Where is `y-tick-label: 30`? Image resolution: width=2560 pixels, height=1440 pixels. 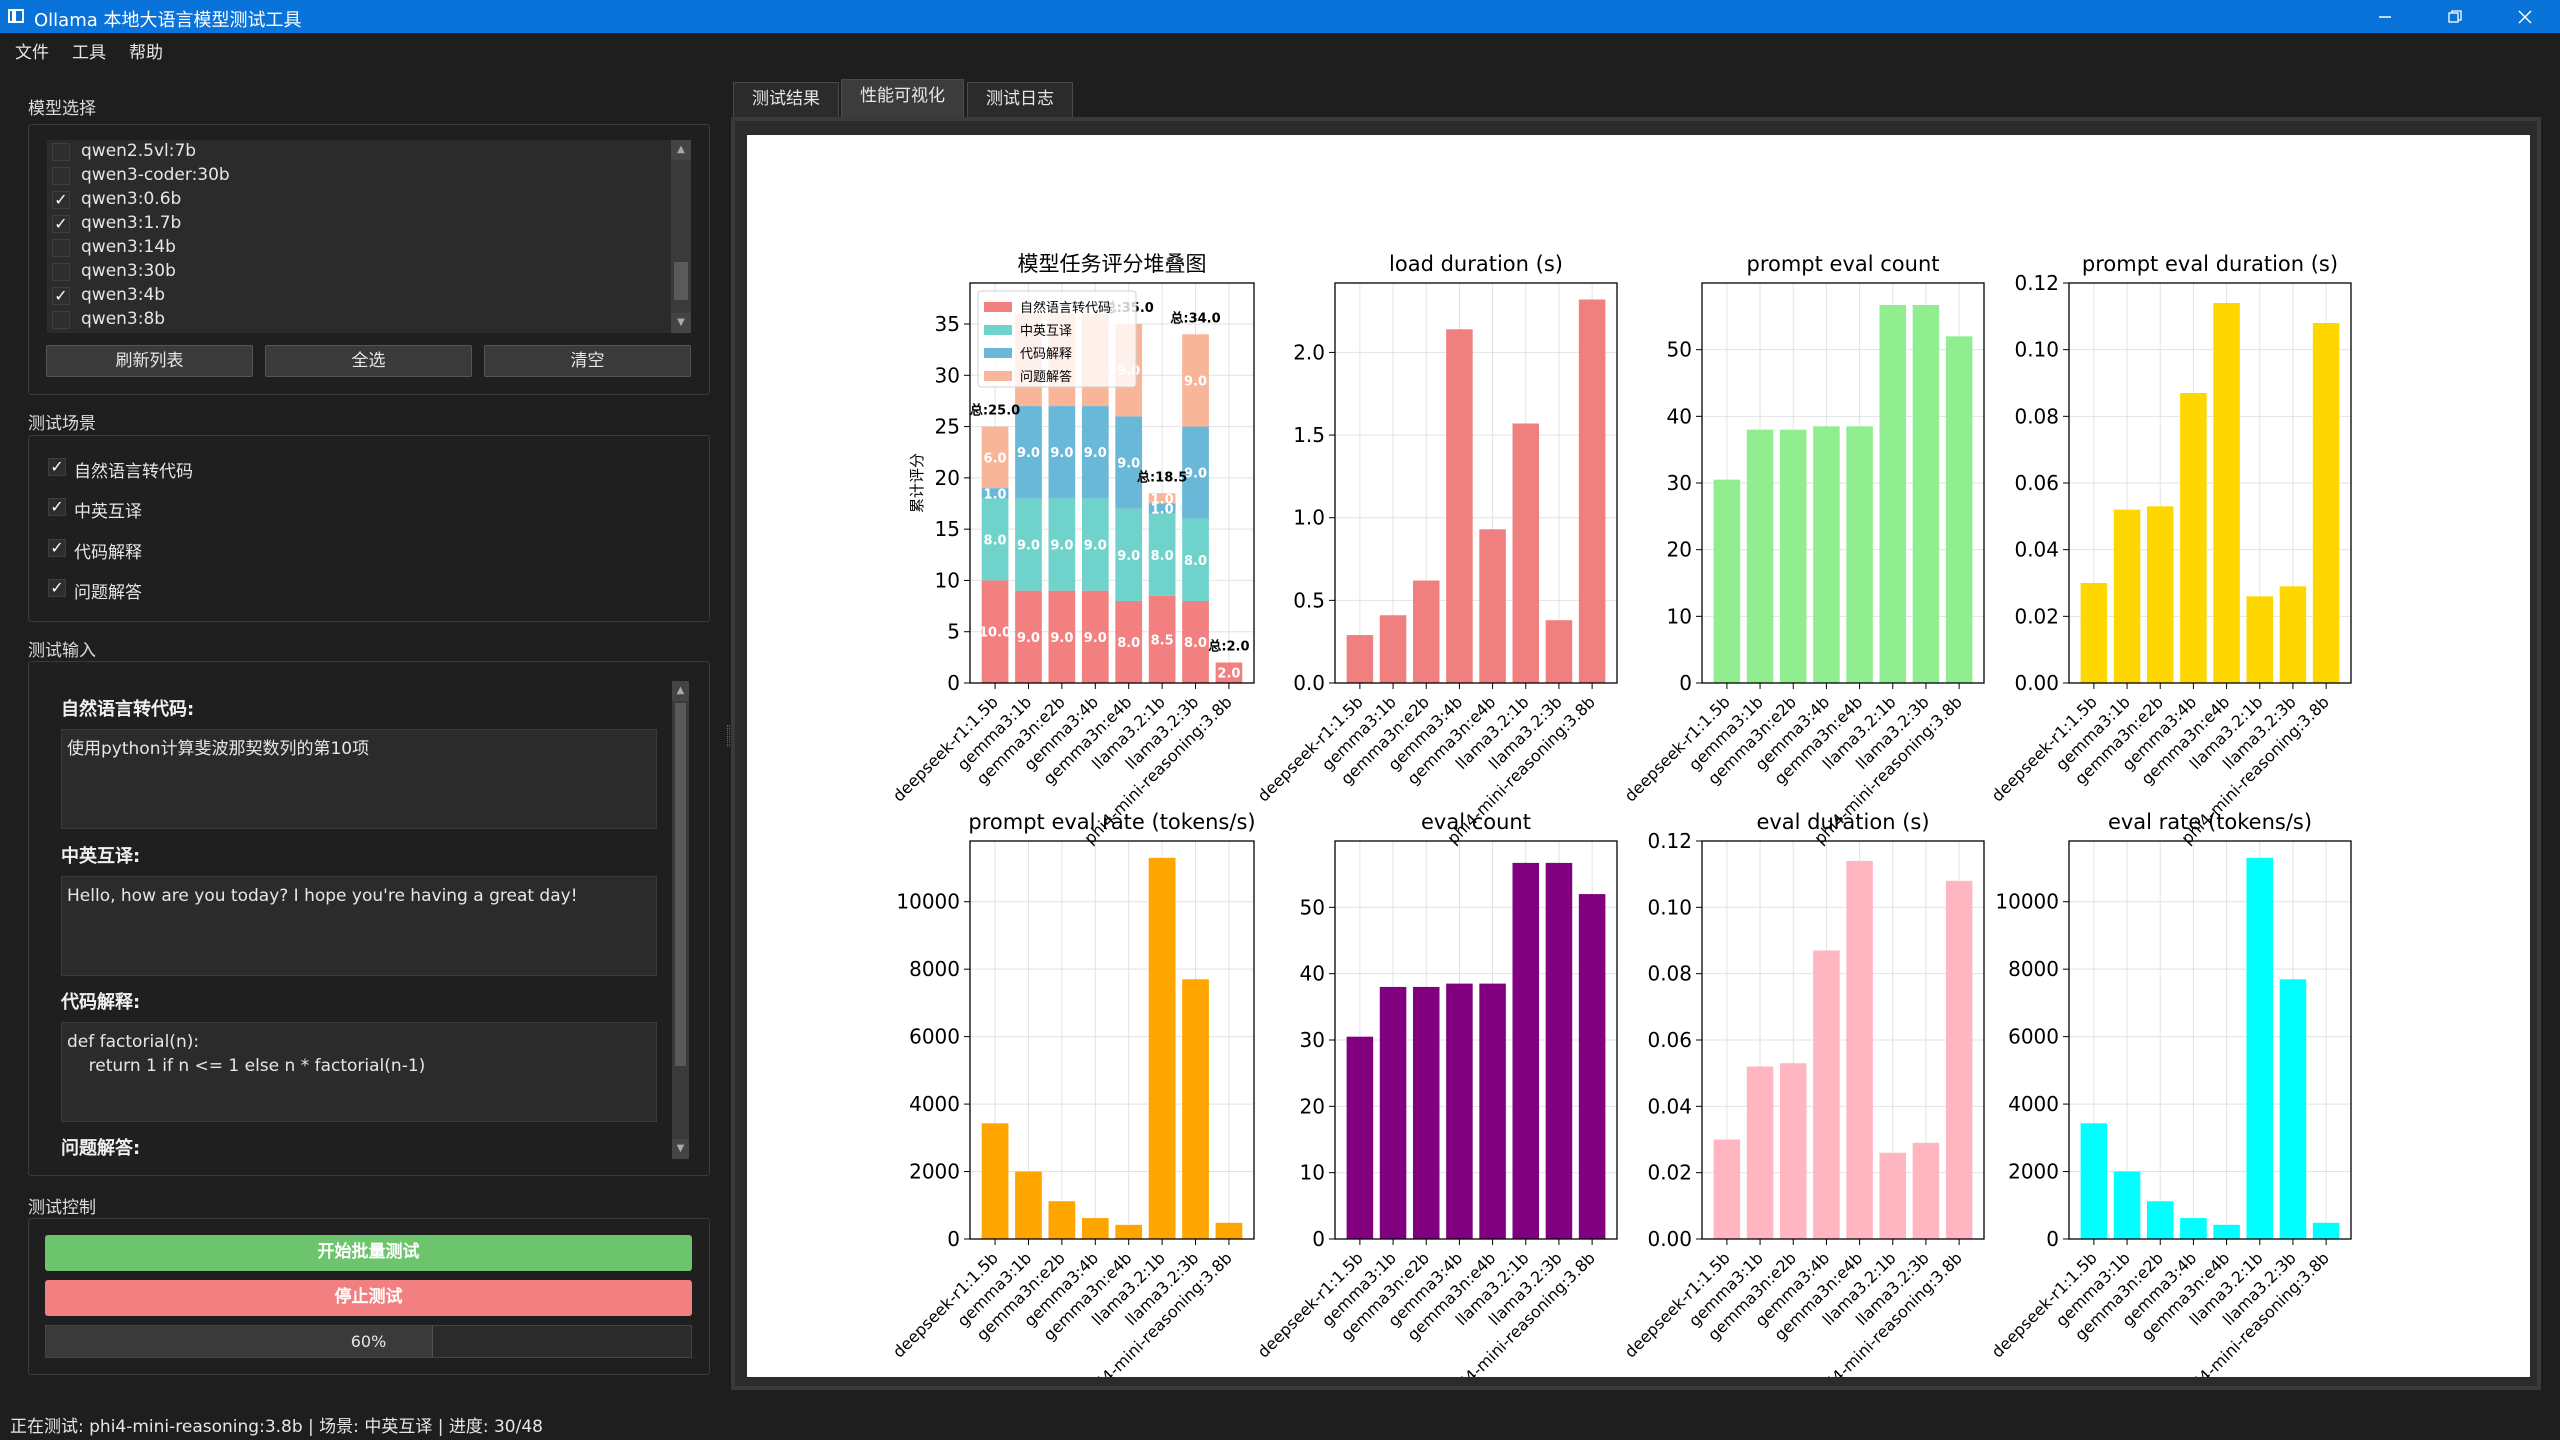
y-tick-label: 30 is located at coordinates (1312, 1040).